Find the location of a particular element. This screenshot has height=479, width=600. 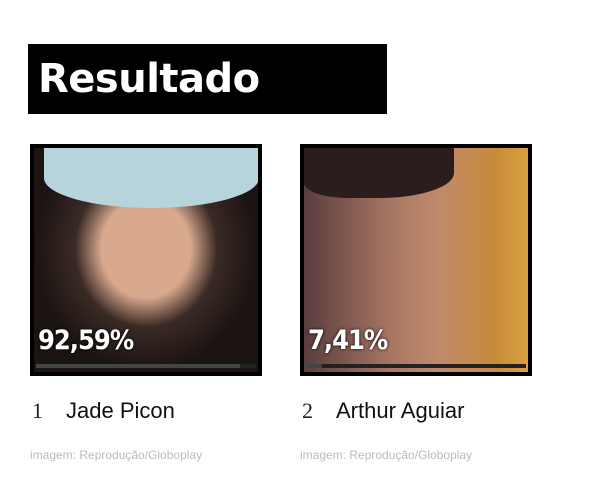

candidate-name: Jade Picon is located at coordinates (120, 410).